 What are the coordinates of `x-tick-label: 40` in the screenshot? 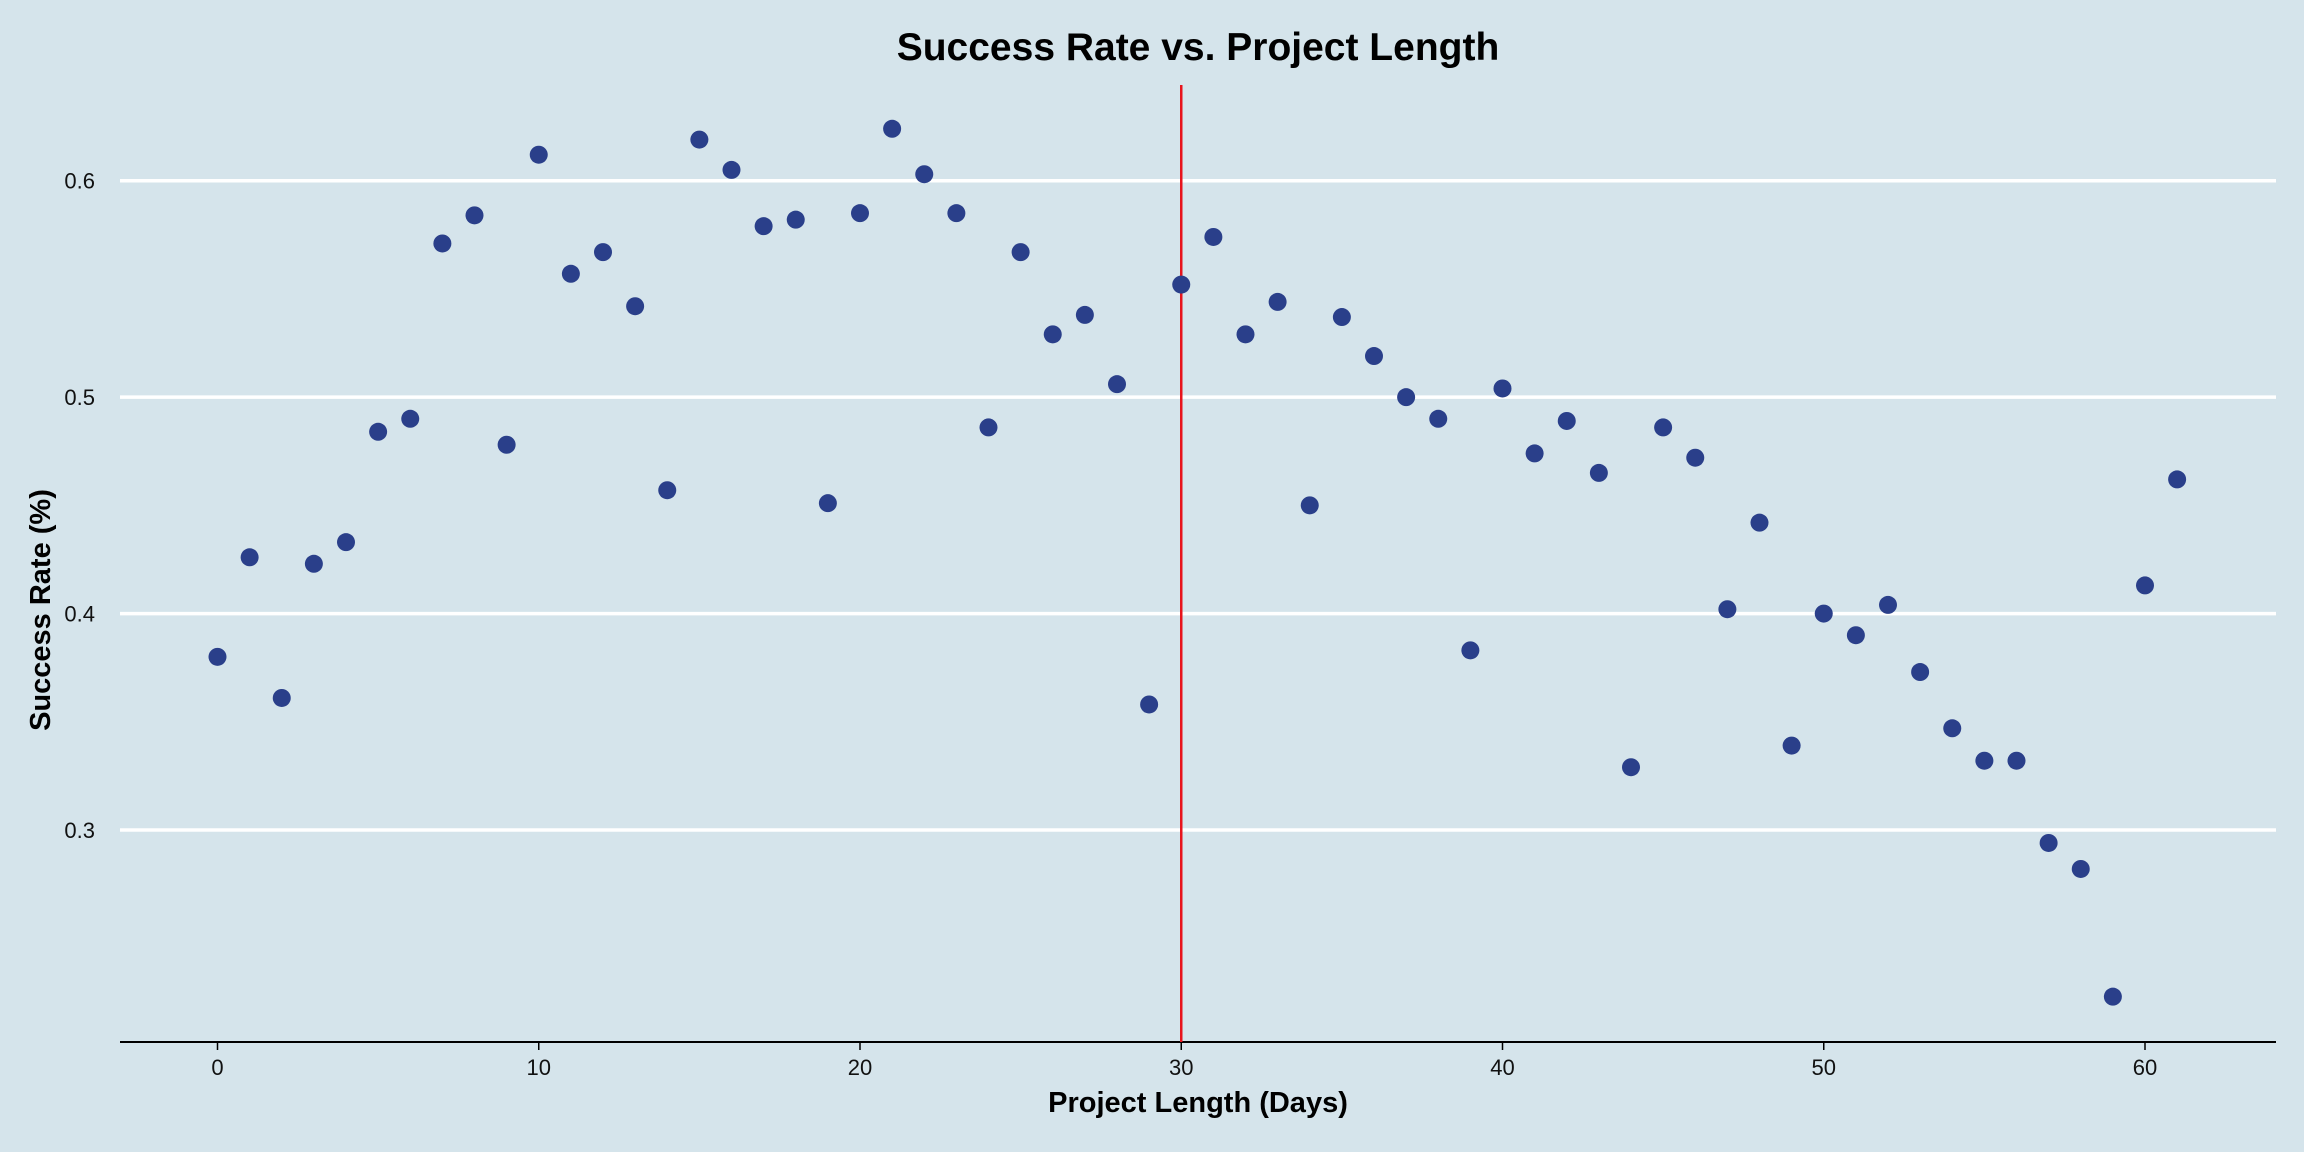 It's located at (1502, 1067).